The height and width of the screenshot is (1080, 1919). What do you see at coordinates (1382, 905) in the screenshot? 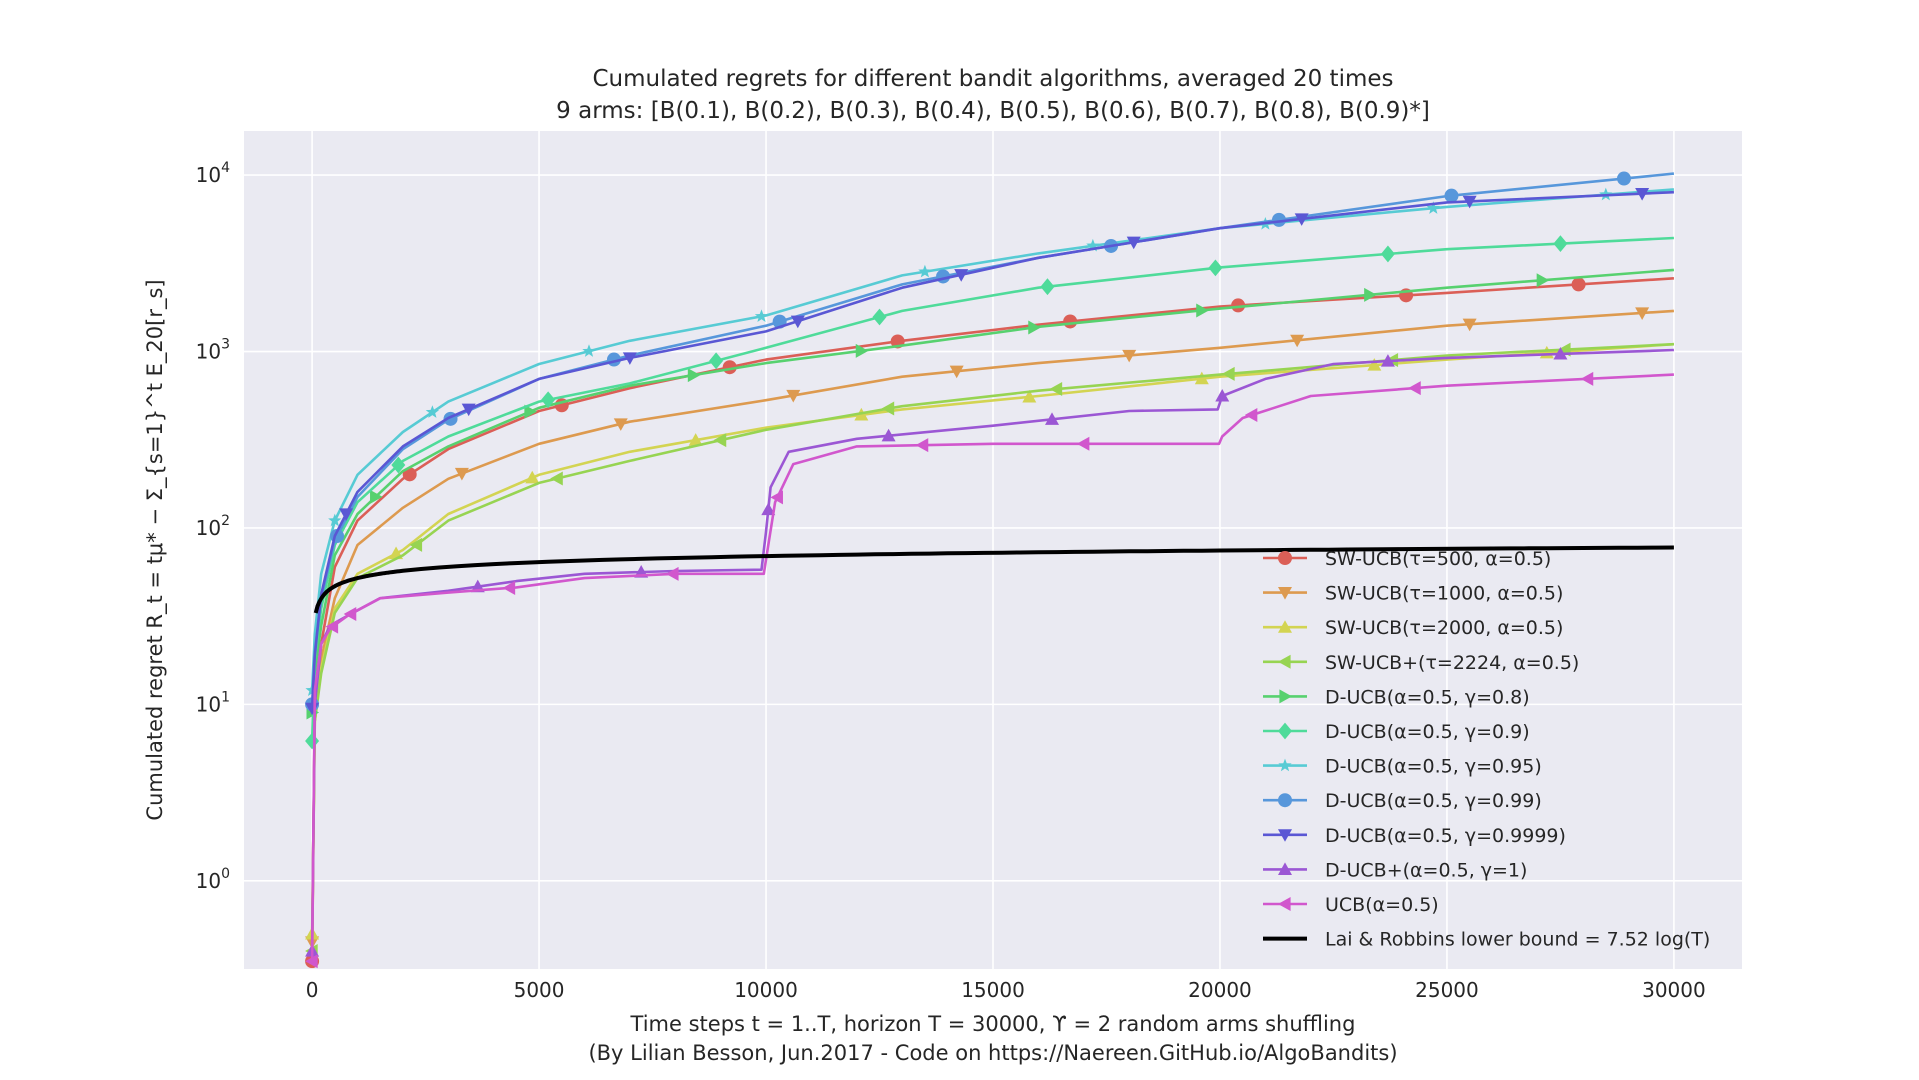
I see `legend-label: UCB(α=0.5)` at bounding box center [1382, 905].